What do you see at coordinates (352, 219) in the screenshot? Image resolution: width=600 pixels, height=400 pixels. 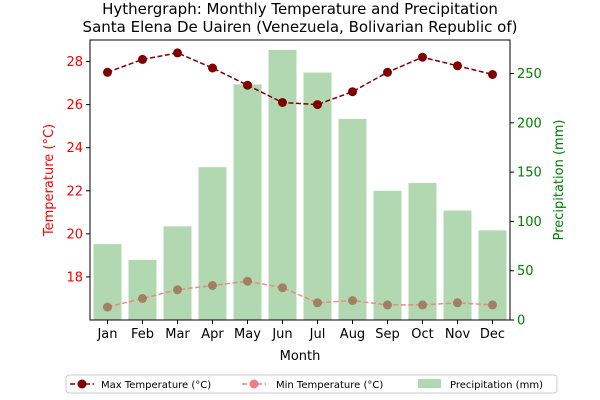 I see `precip-bar-aug` at bounding box center [352, 219].